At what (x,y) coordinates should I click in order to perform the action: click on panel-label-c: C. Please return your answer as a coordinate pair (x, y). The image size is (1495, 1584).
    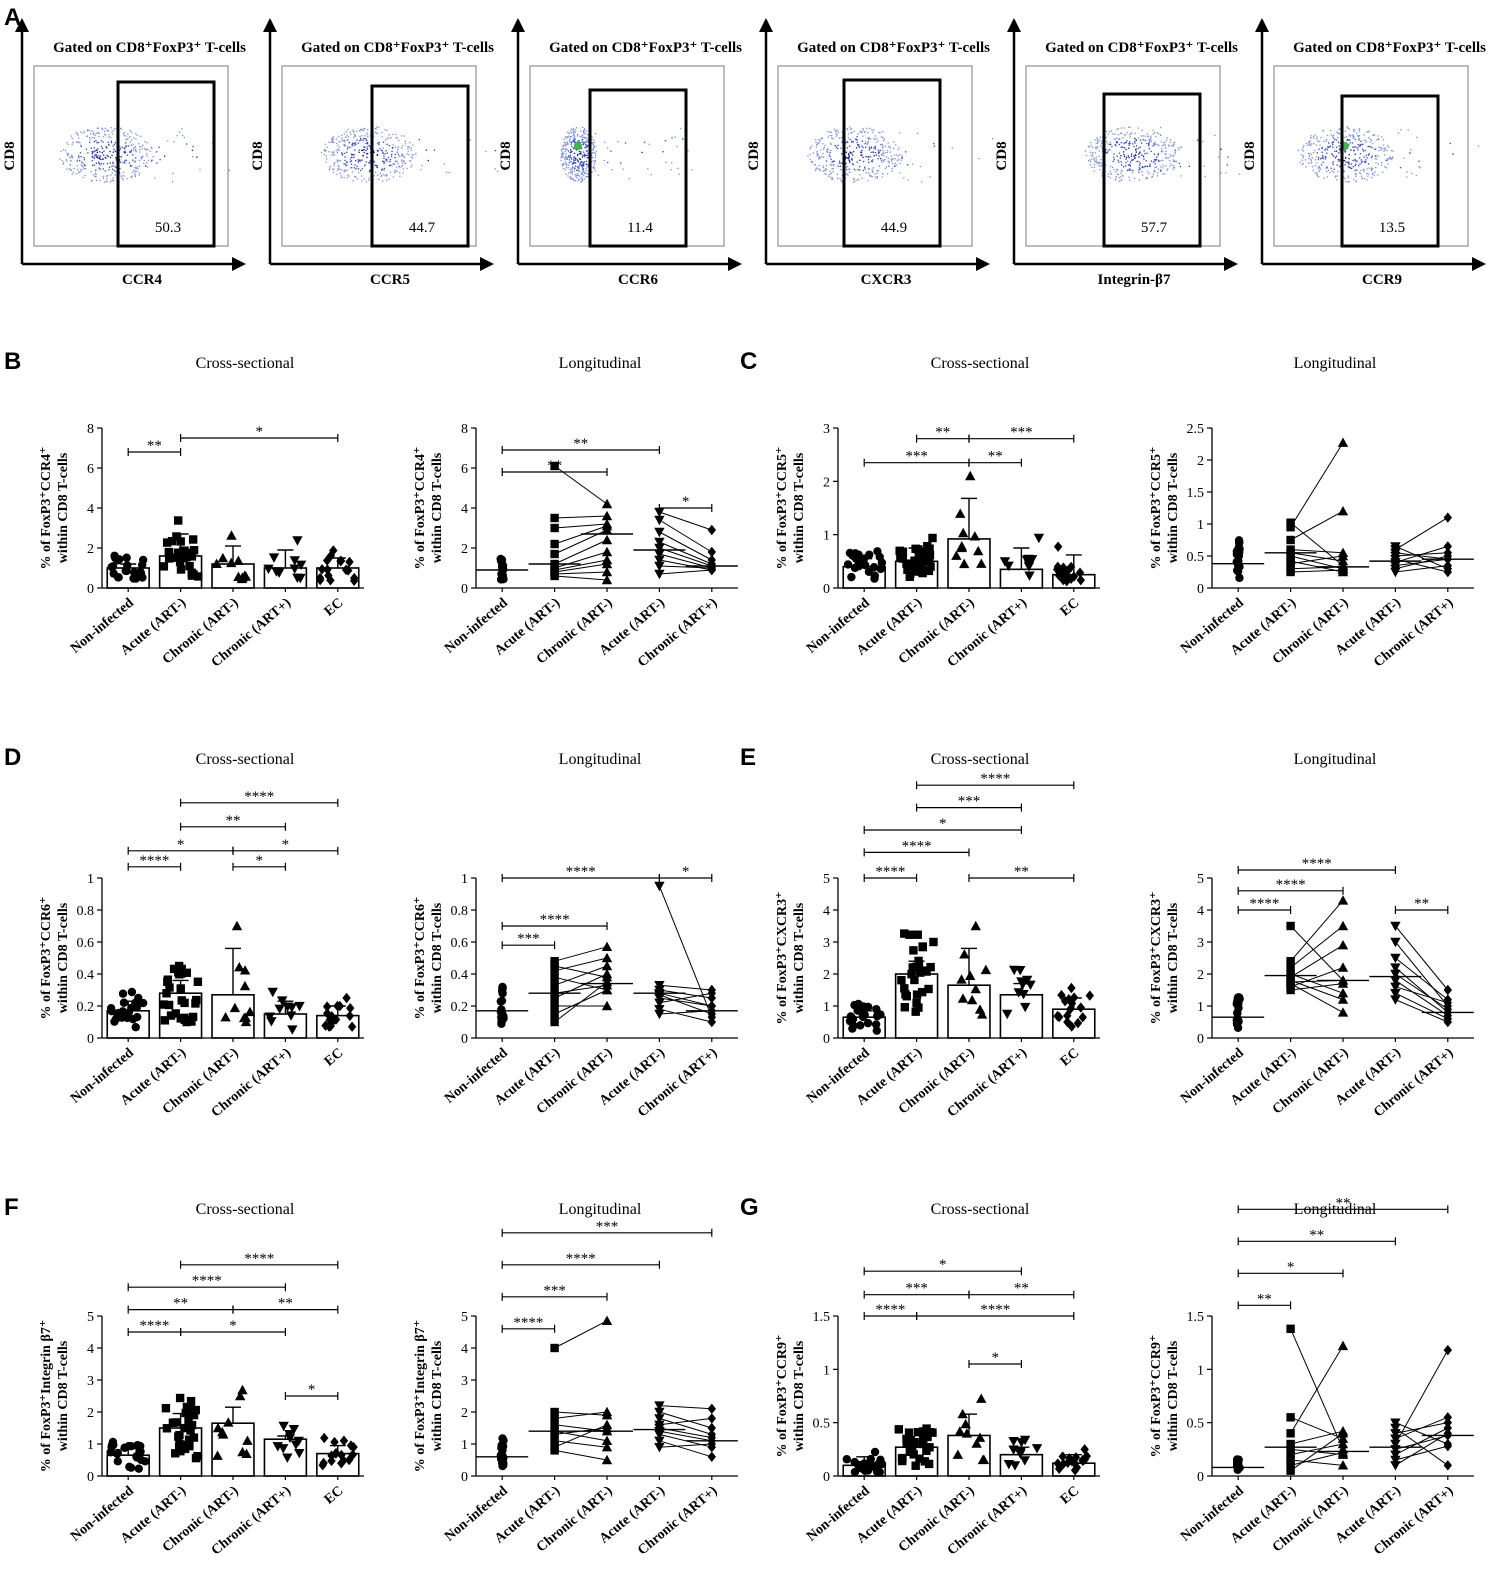
    Looking at the image, I should click on (749, 361).